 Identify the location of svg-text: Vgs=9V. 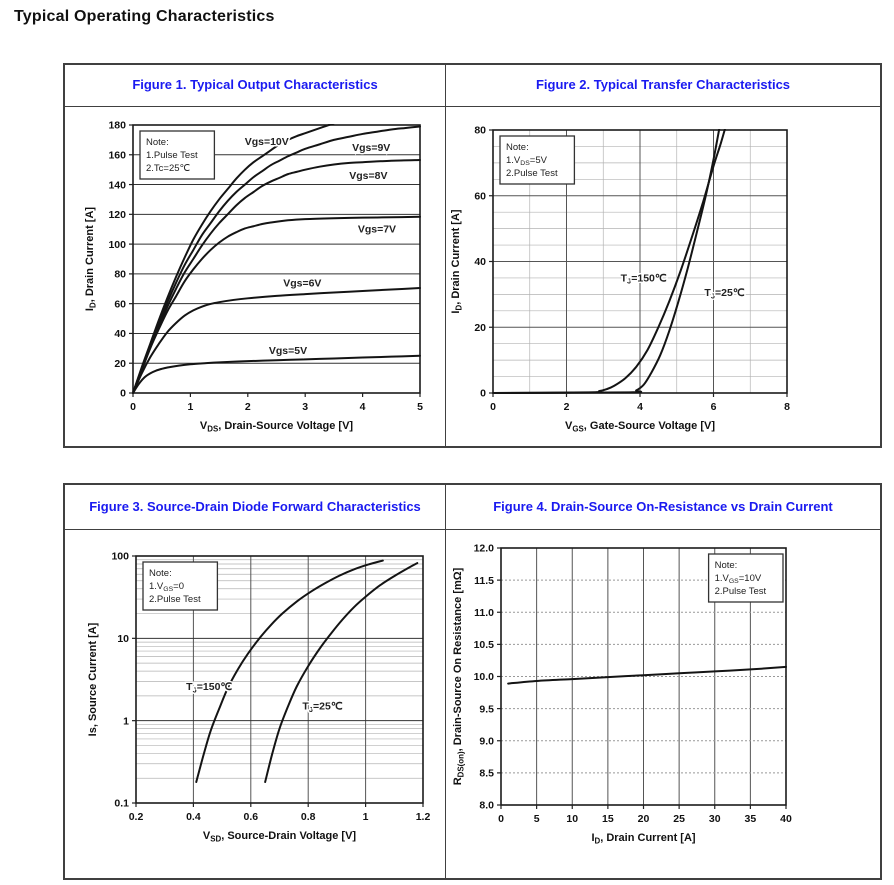
(371, 148).